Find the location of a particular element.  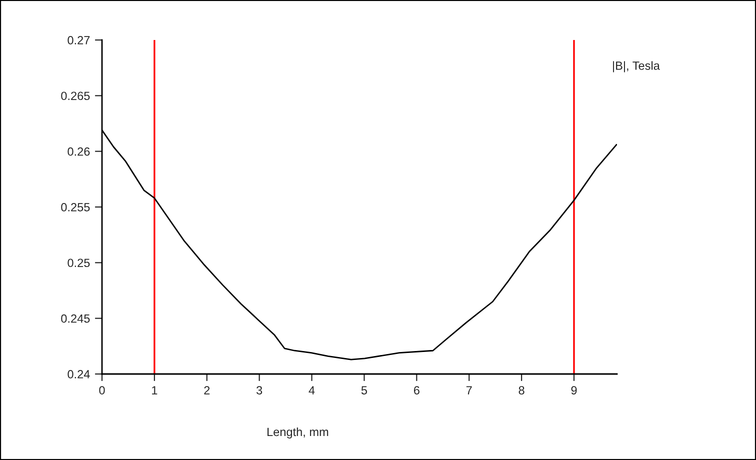

x-tick-label: 7 is located at coordinates (469, 390).